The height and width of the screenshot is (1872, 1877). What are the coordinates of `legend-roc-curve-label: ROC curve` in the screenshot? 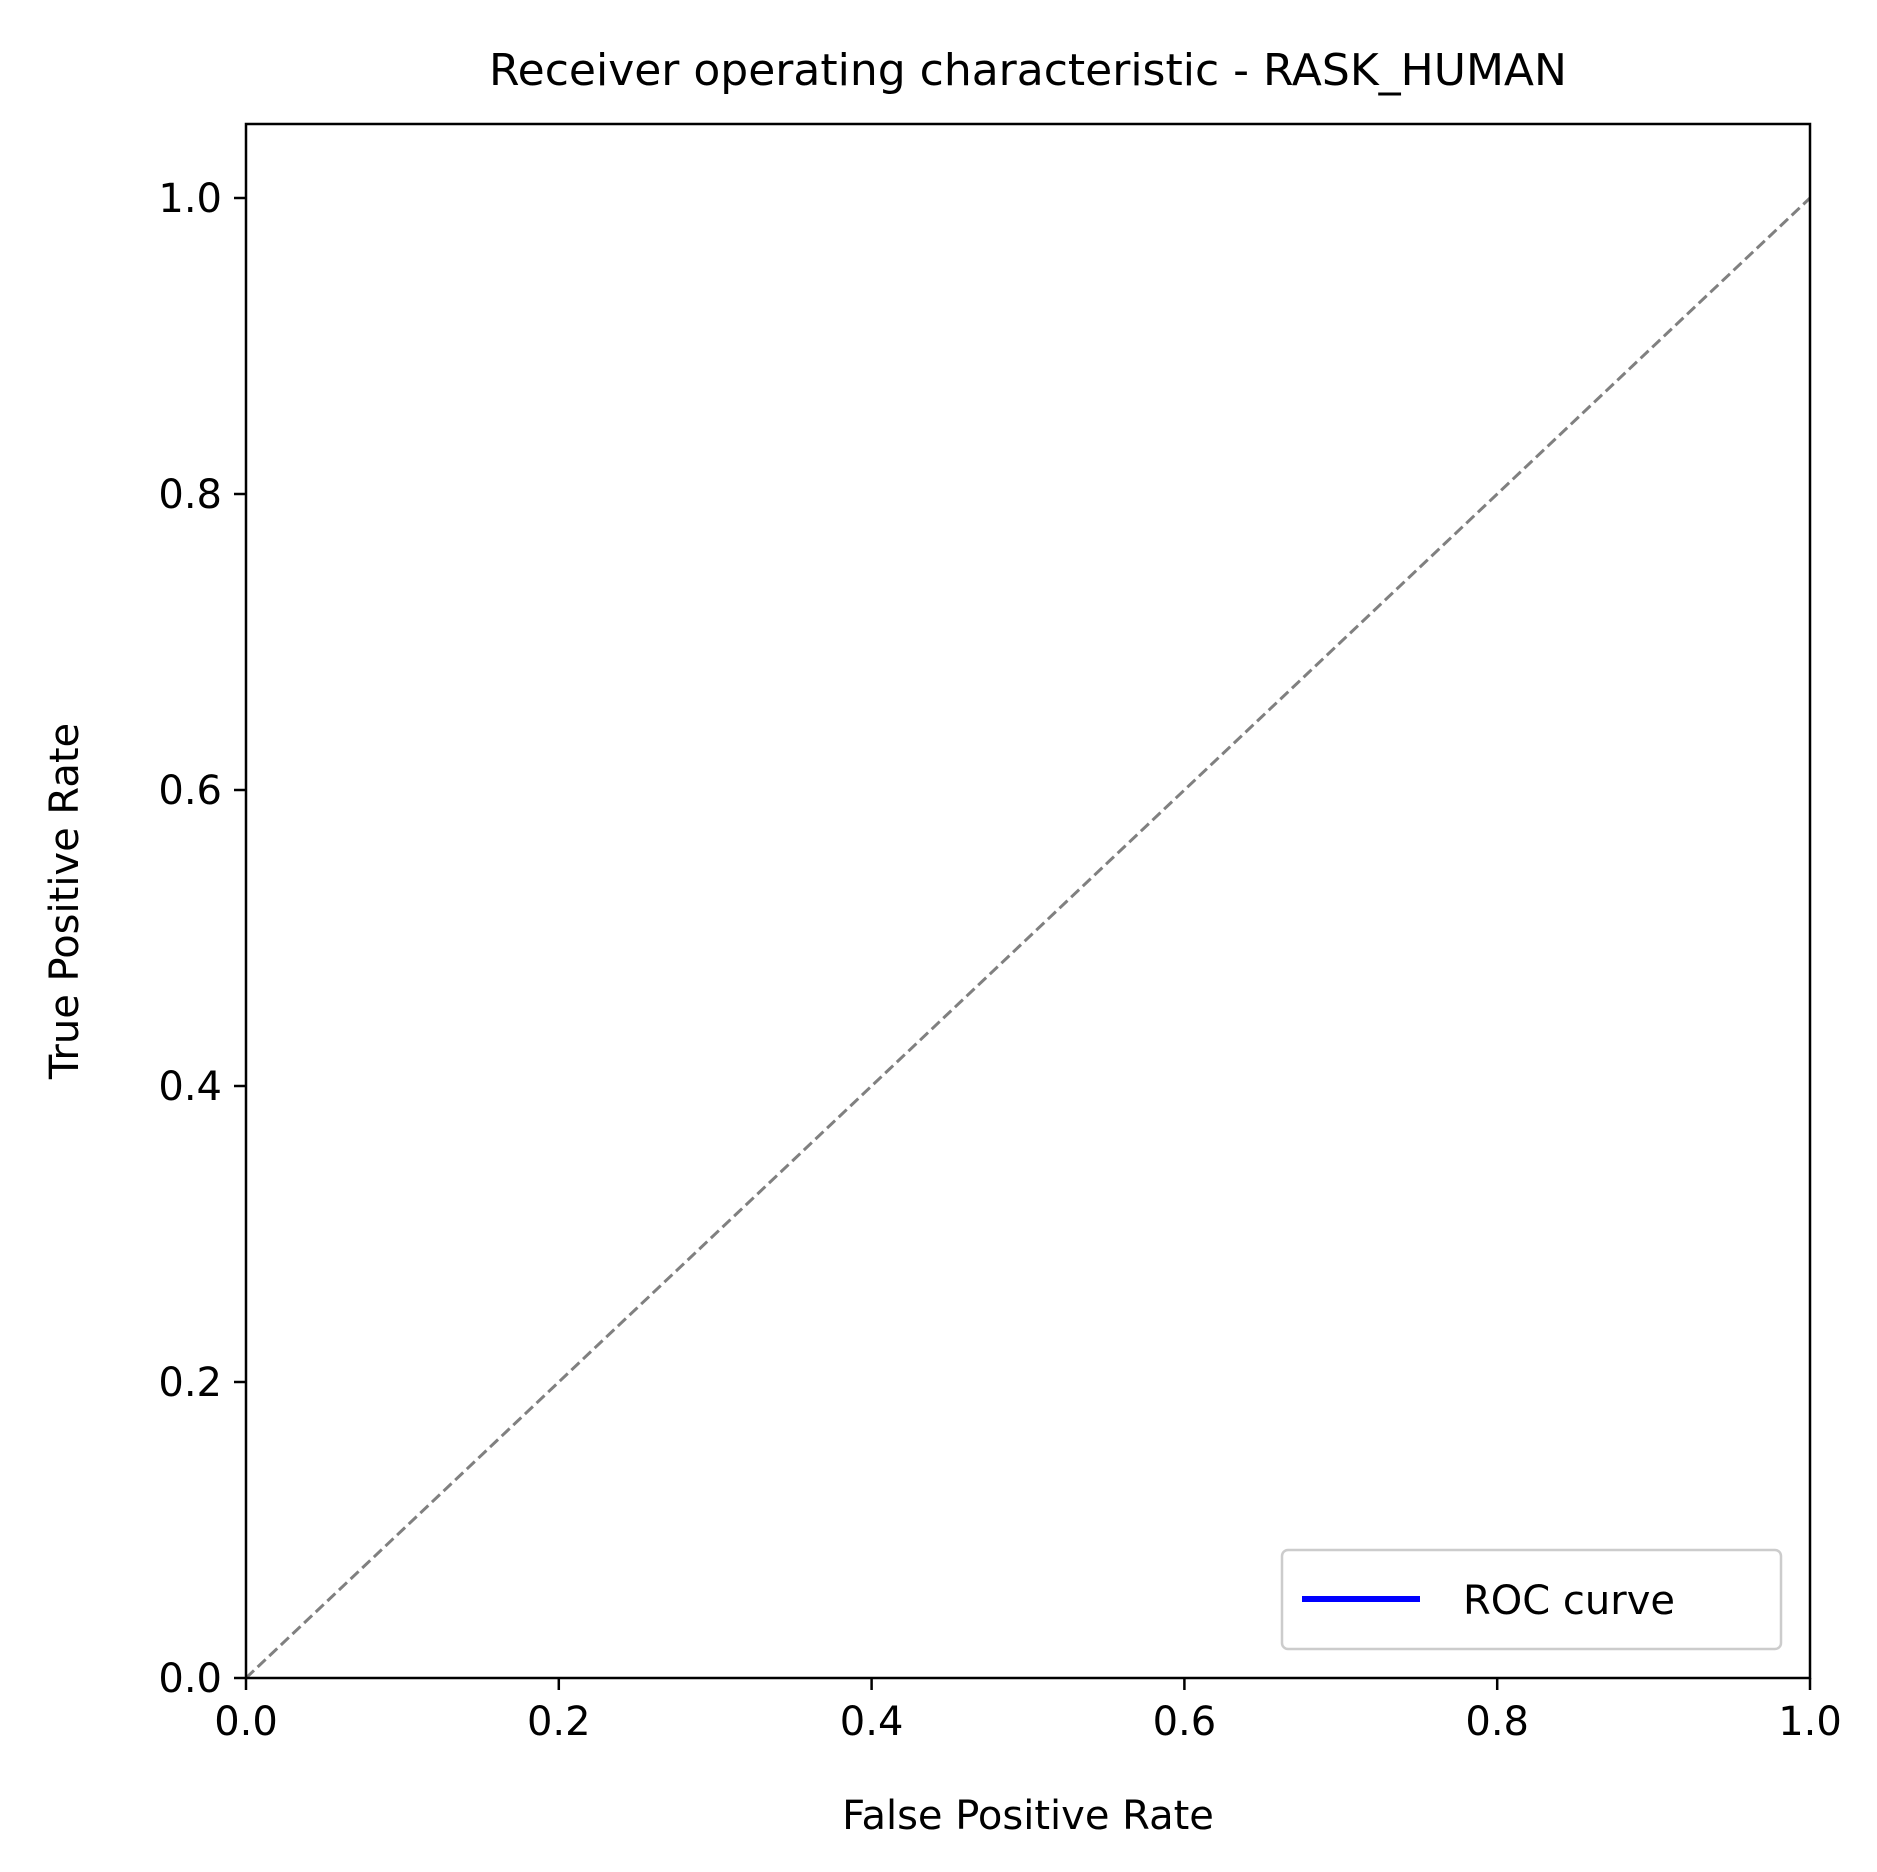 It's located at (1569, 1601).